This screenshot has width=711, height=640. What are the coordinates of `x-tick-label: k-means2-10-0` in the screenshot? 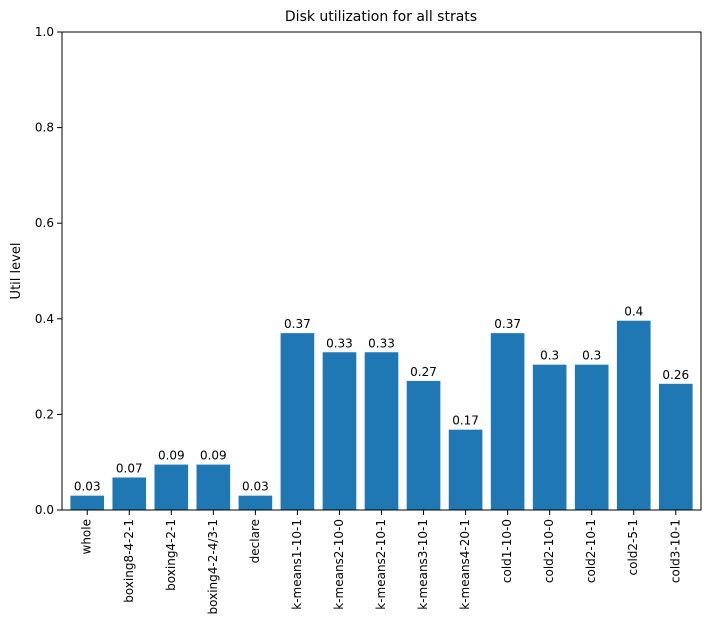 It's located at (339, 564).